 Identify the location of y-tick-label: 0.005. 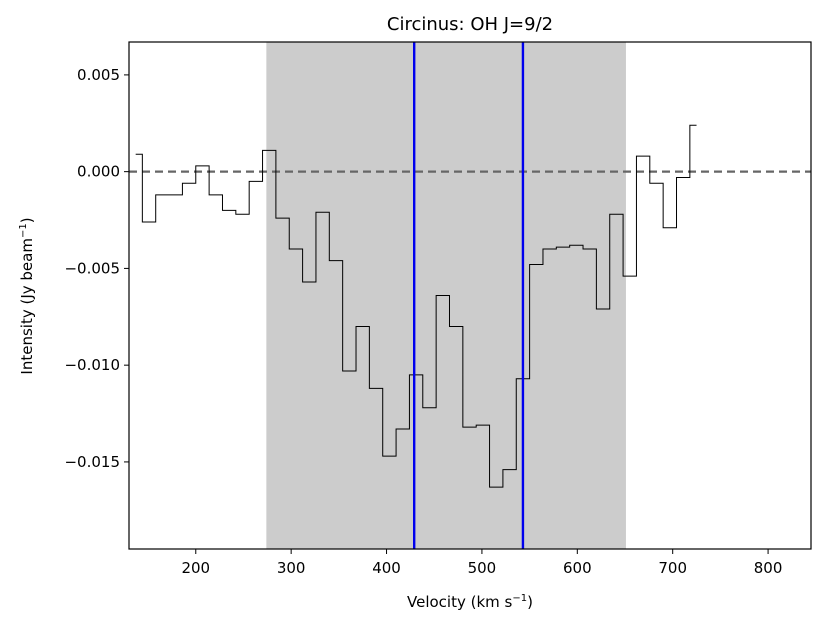
(98, 75).